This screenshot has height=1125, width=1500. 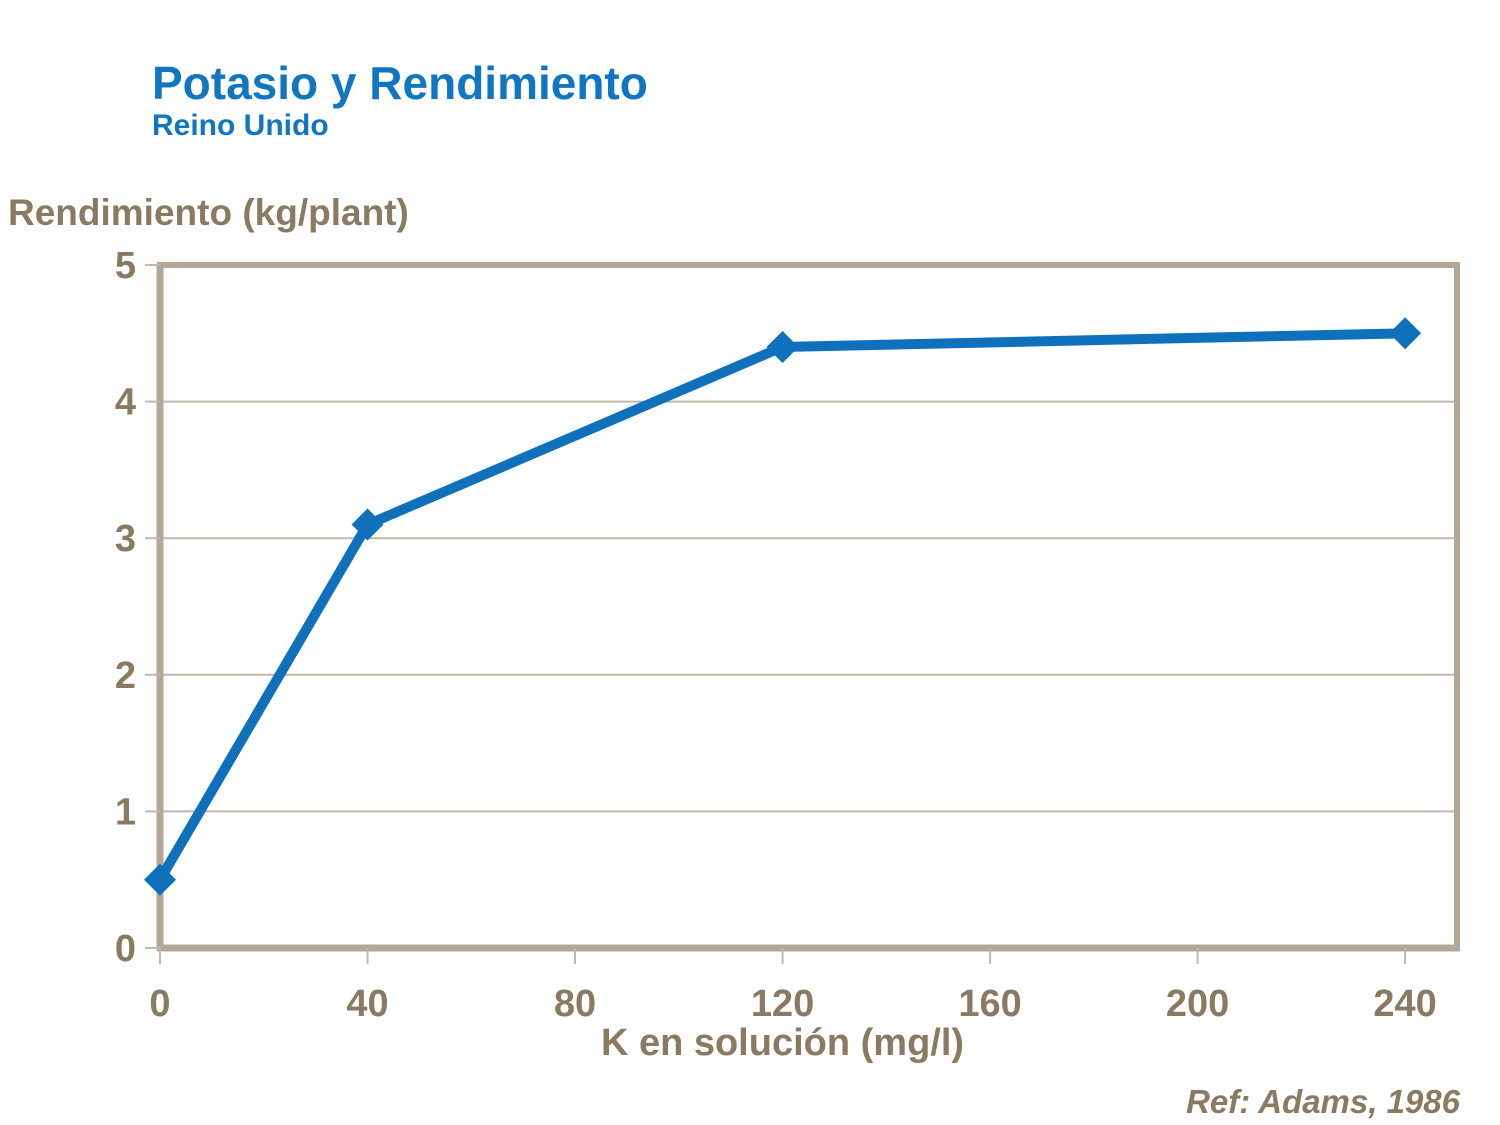 What do you see at coordinates (1323, 1101) in the screenshot?
I see `reference-citation: Ref: Adams, 1986` at bounding box center [1323, 1101].